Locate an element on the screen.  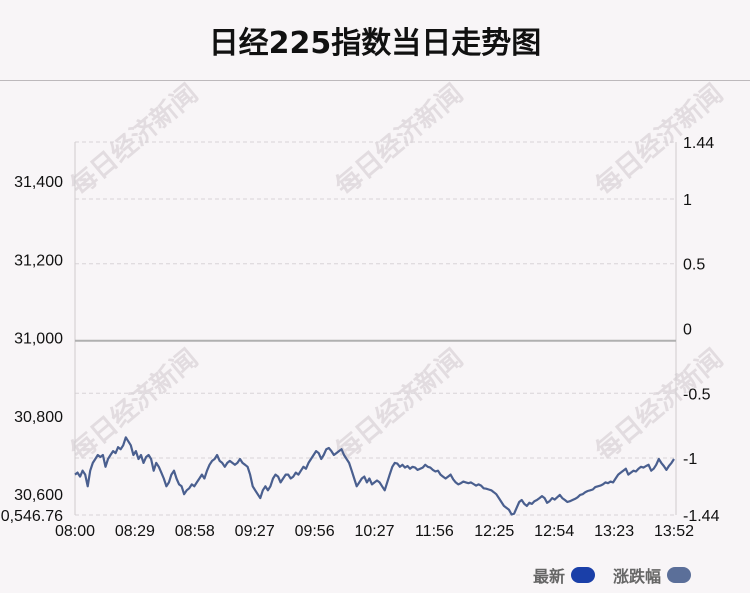
x-tick-label: 10:27 is located at coordinates (374, 531).